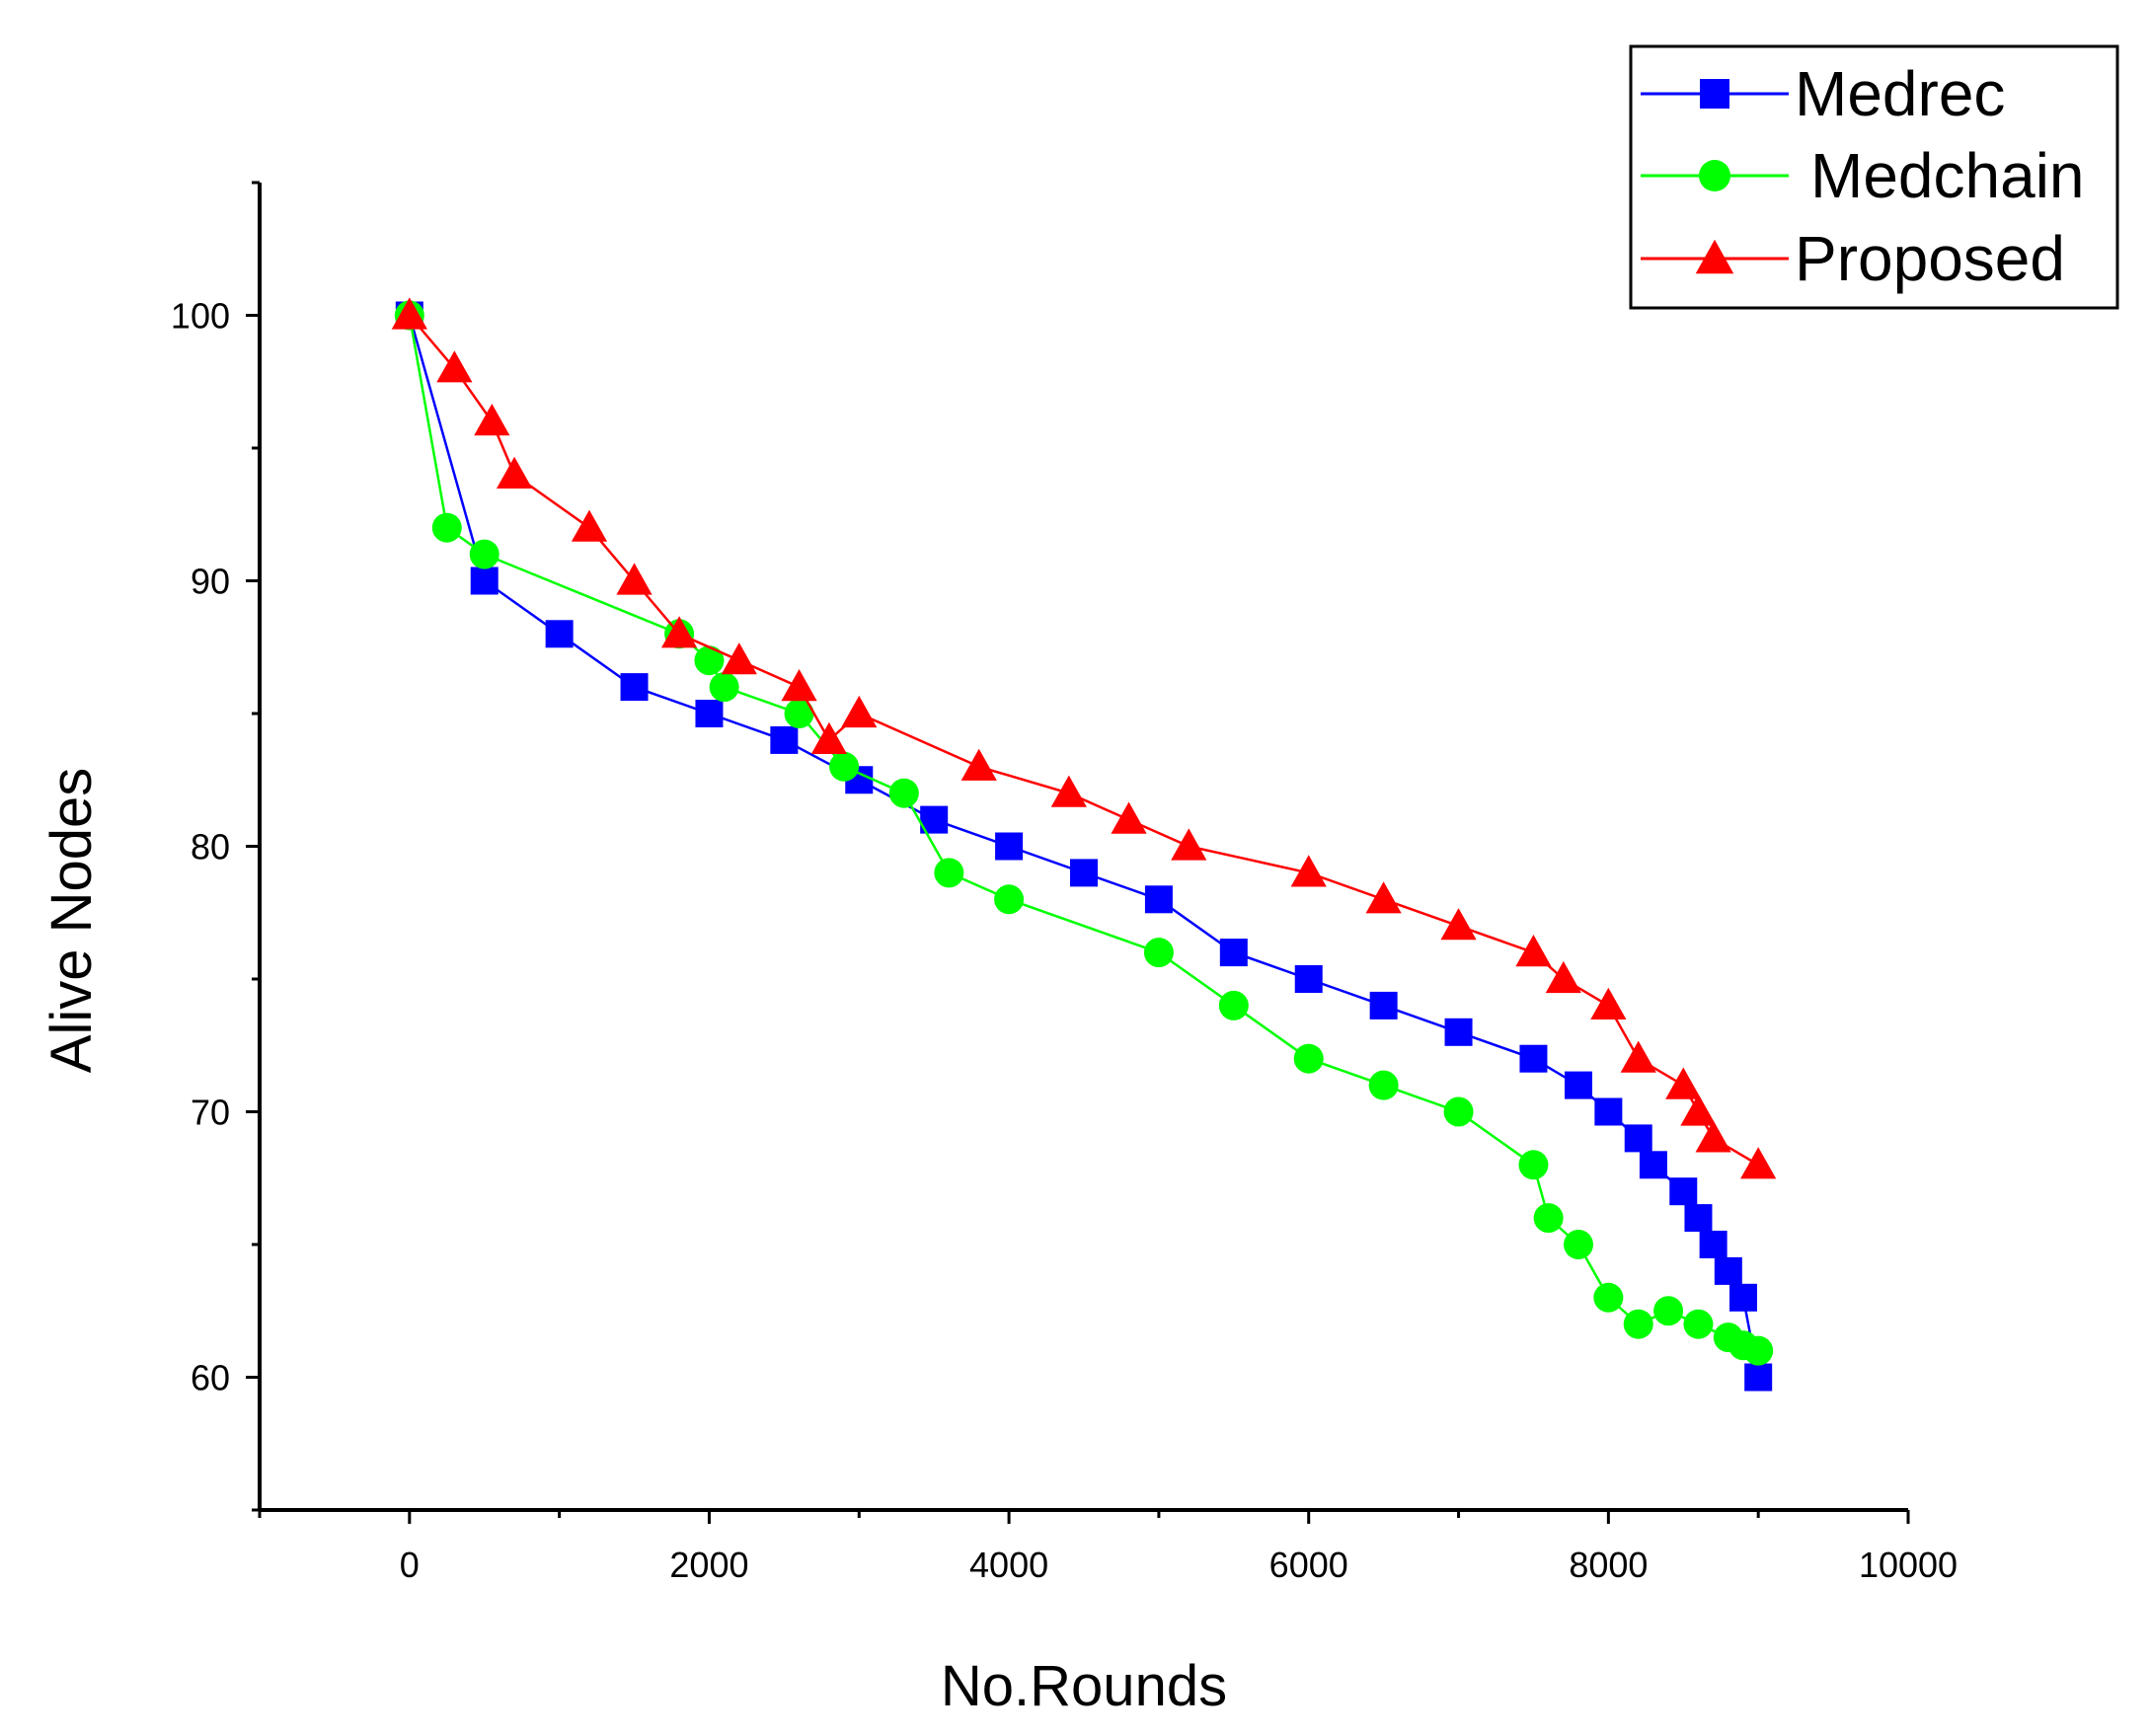 Image resolution: width=2150 pixels, height=1736 pixels. Describe the element at coordinates (709, 1565) in the screenshot. I see `x-tick-label: 2000` at that location.